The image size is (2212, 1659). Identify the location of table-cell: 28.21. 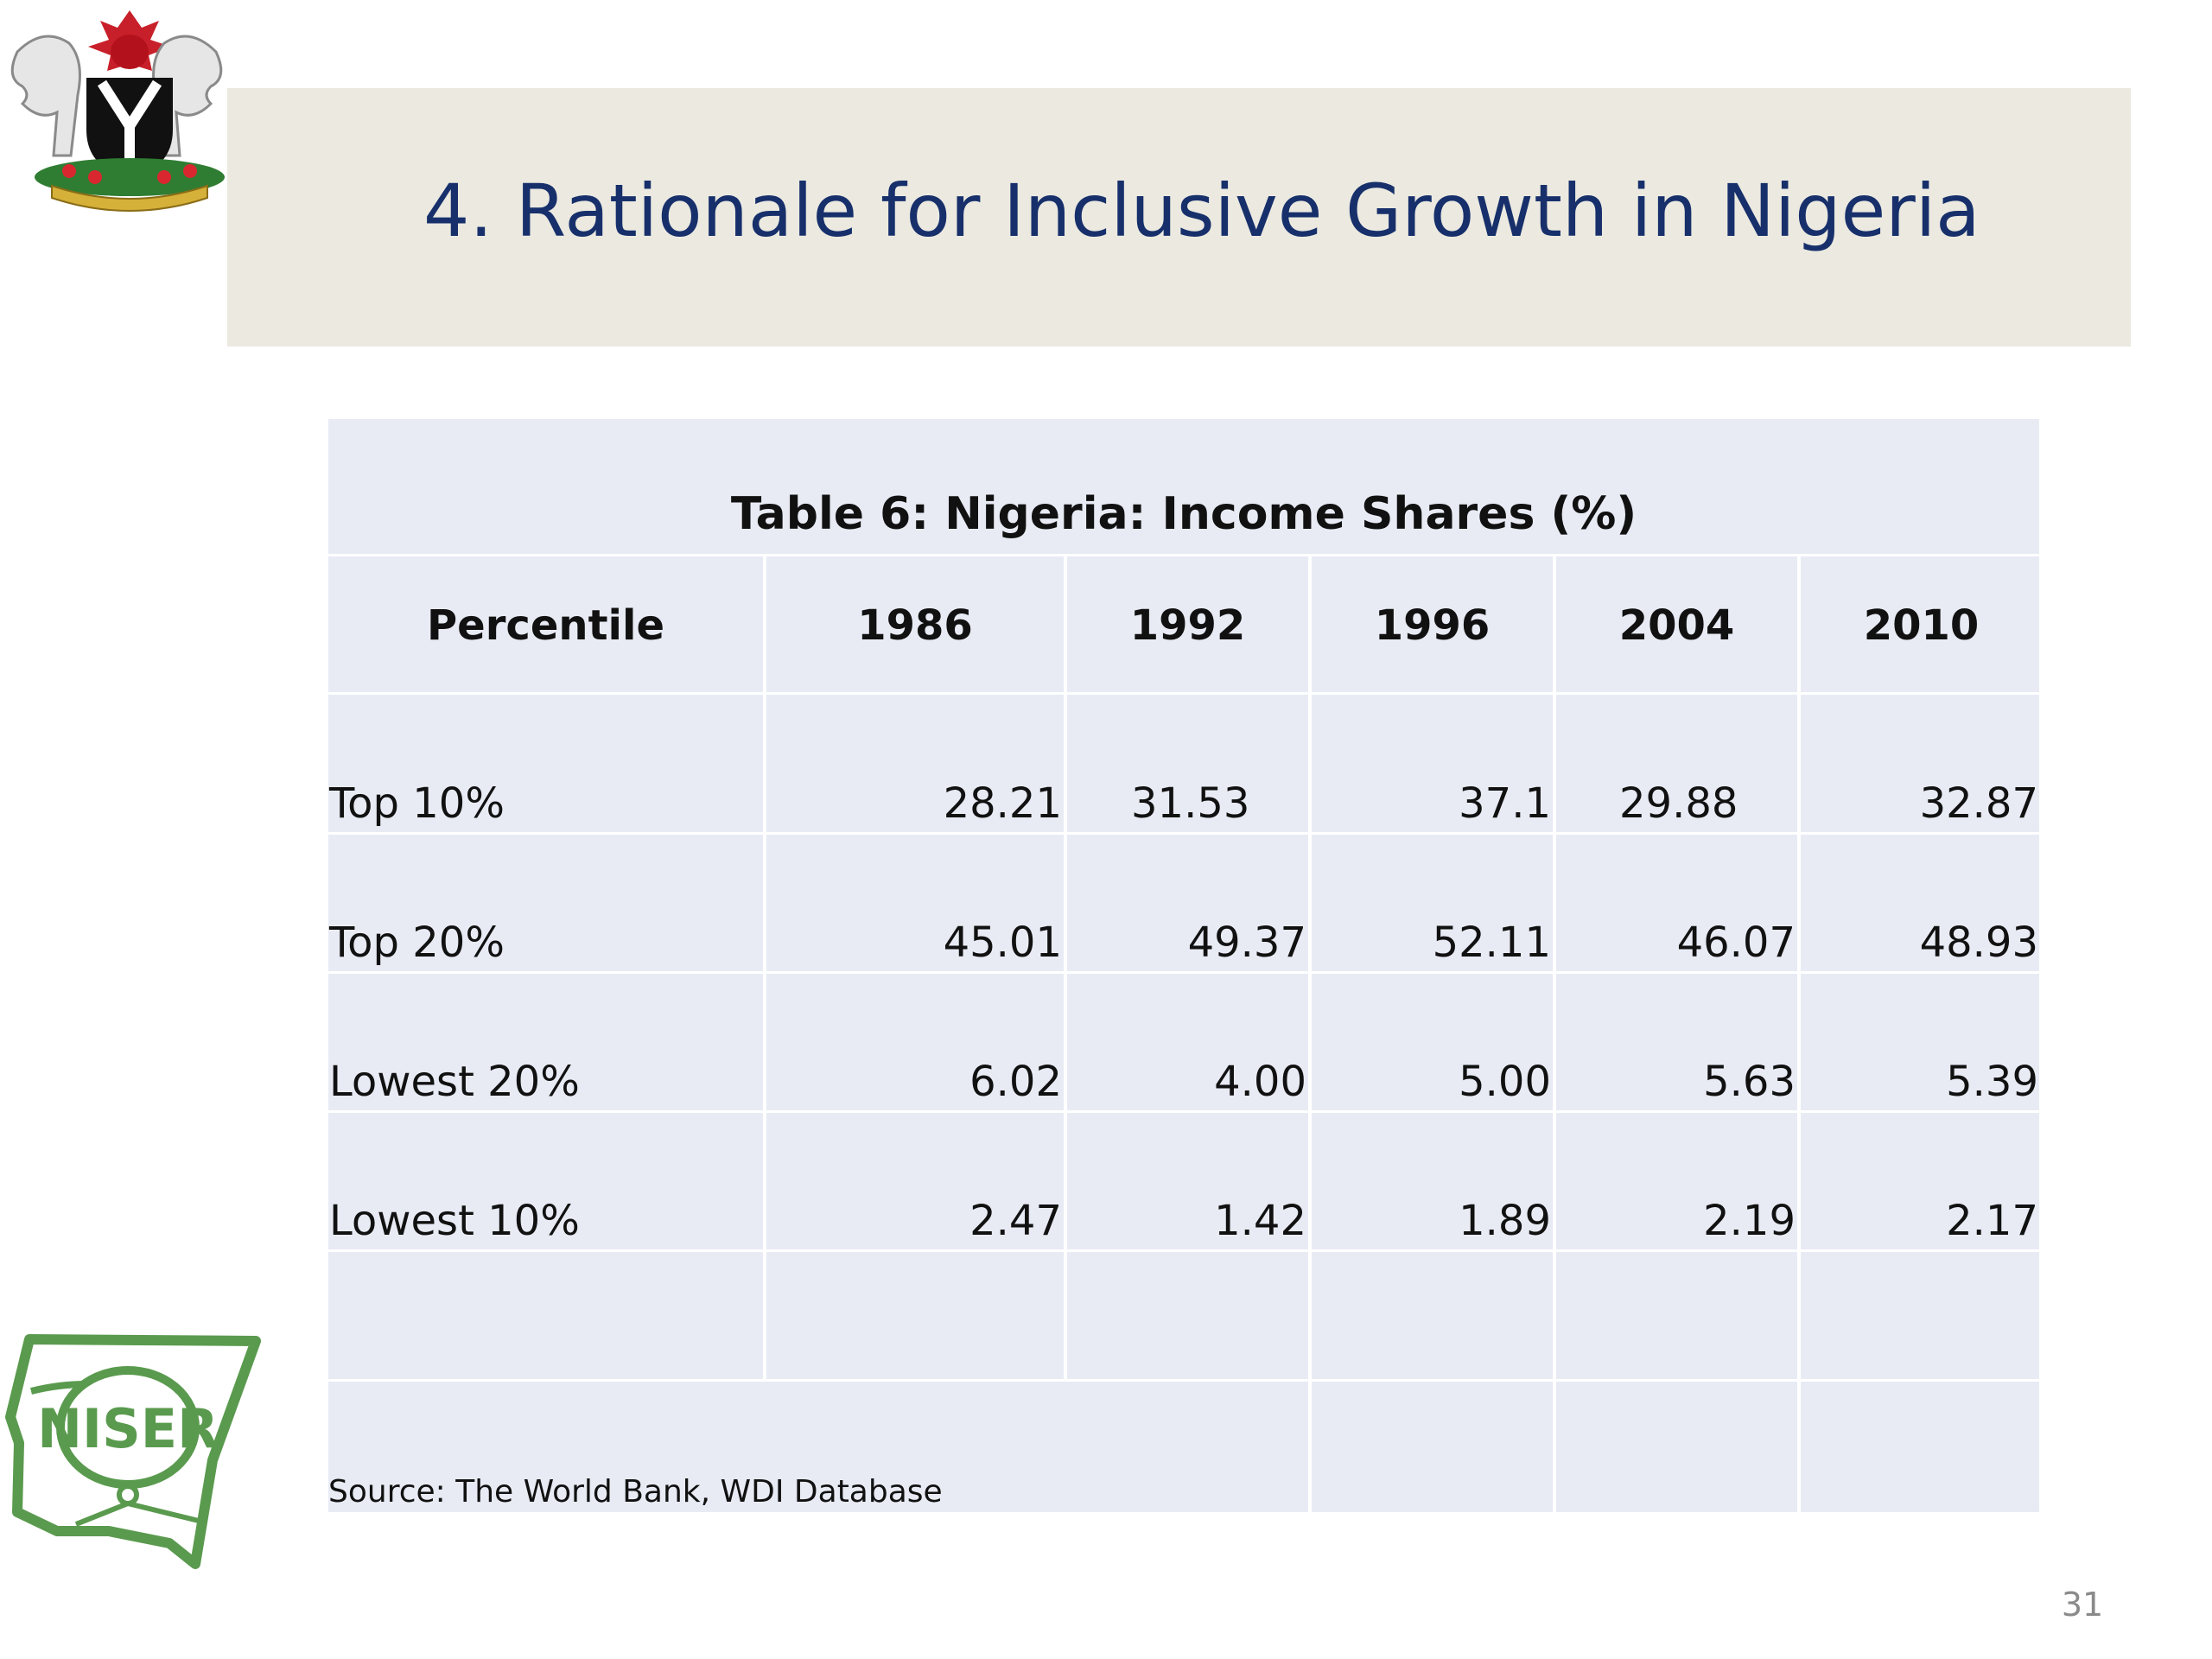
(1002, 803).